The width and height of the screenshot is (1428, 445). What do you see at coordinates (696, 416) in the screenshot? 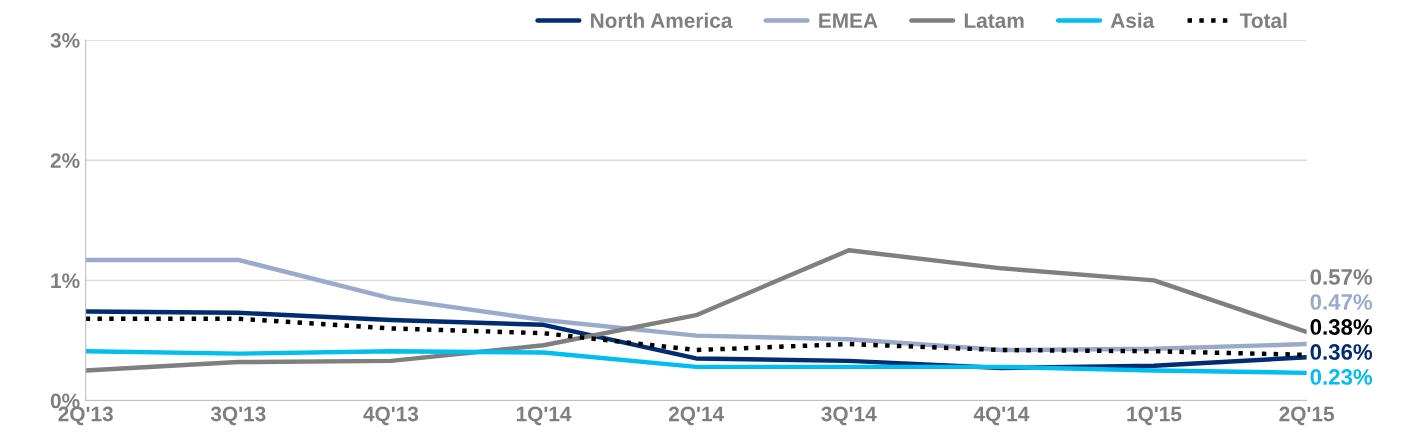
I see `x-tick-label: 2Q'14` at bounding box center [696, 416].